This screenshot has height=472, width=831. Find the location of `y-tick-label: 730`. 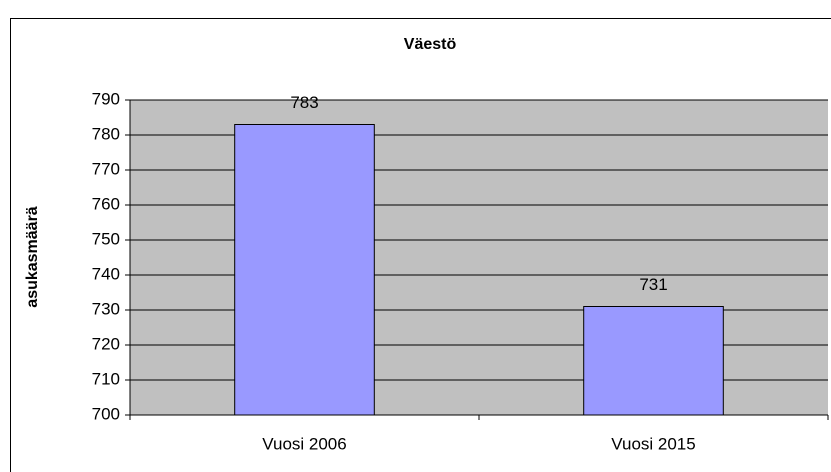

y-tick-label: 730 is located at coordinates (106, 308).